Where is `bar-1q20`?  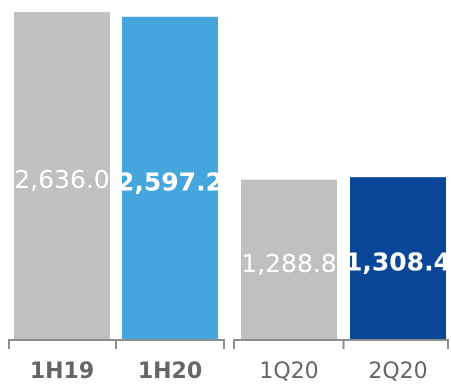 bar-1q20 is located at coordinates (289, 259).